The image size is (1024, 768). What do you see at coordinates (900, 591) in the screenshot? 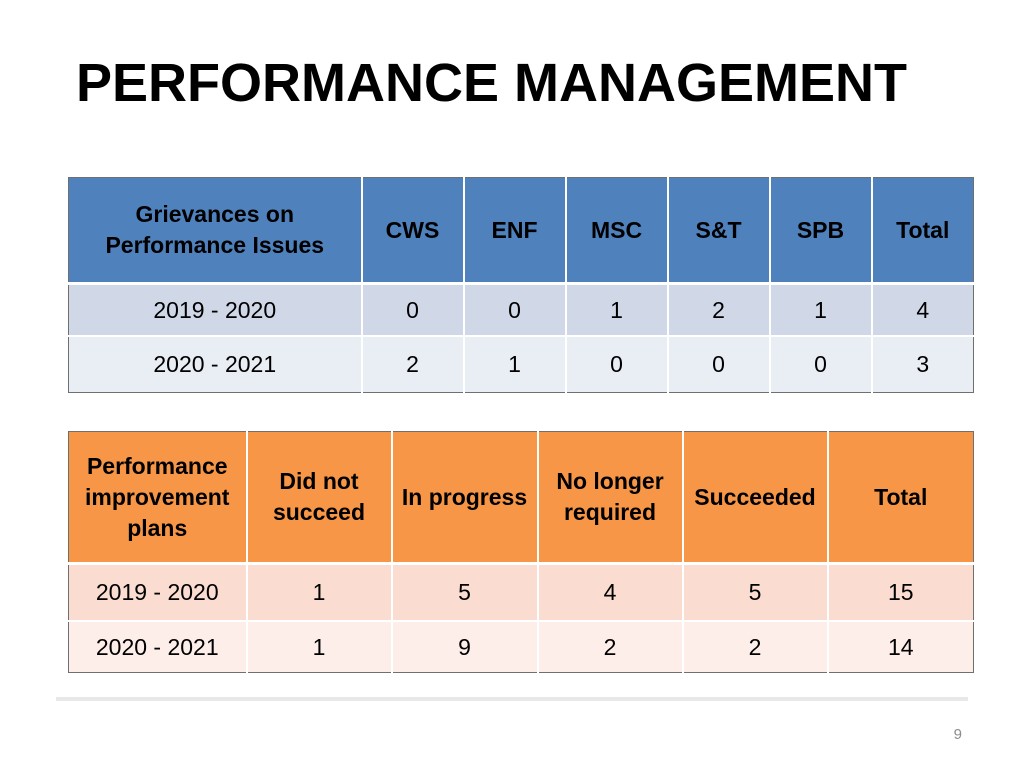
I see `table-cell: 15` at bounding box center [900, 591].